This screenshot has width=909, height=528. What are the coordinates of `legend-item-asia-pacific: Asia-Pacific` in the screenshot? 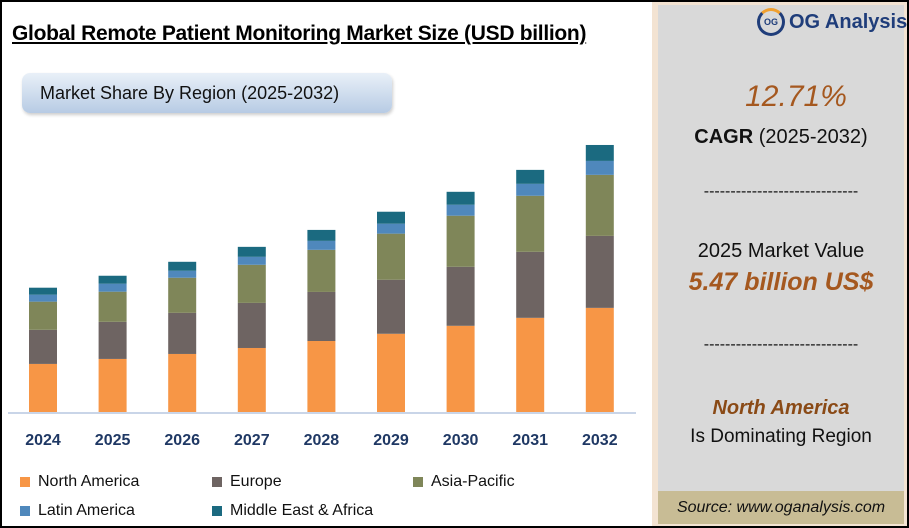 It's located at (464, 482).